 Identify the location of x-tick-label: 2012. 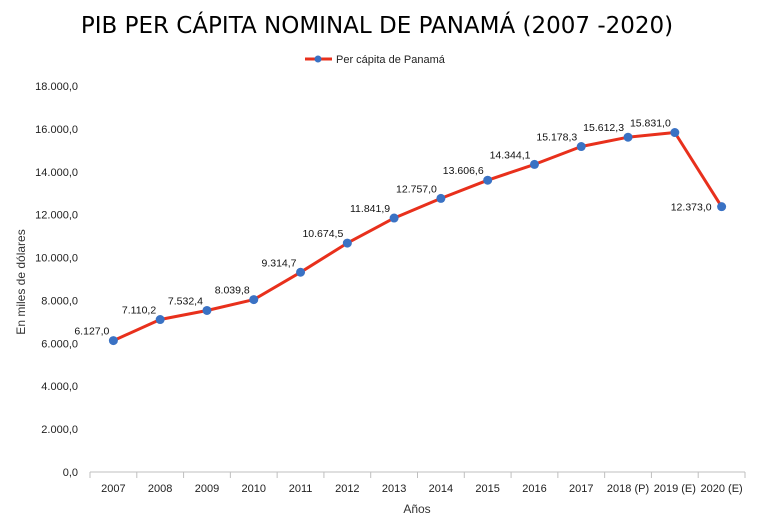
(347, 489).